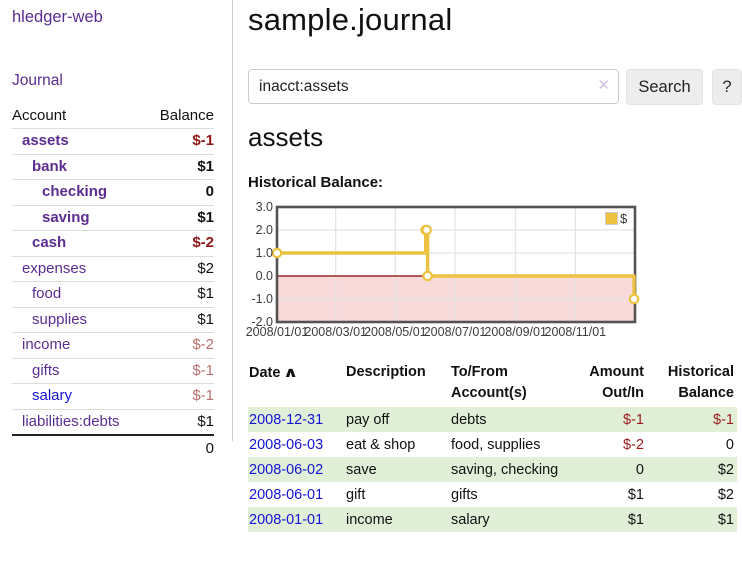 The height and width of the screenshot is (582, 742). I want to click on accounts-table-header: Account Balance, so click(113, 116).